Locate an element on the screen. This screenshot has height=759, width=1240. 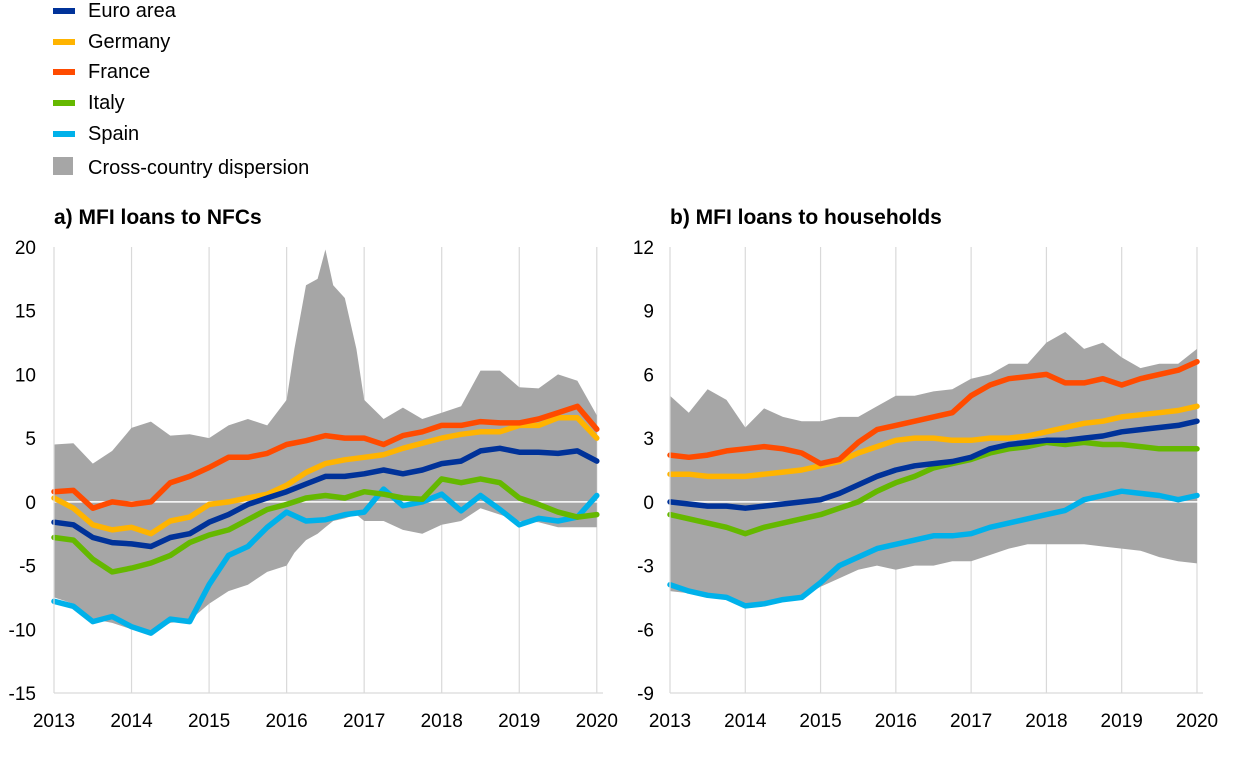
y-tick-label: 10 is located at coordinates (25, 375).